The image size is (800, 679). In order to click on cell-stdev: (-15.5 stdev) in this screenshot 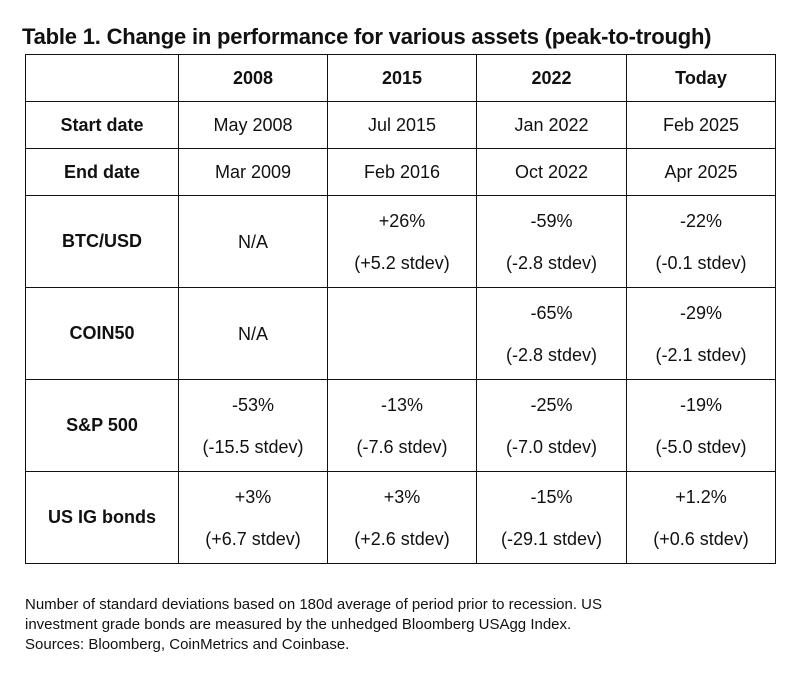, I will do `click(253, 446)`.